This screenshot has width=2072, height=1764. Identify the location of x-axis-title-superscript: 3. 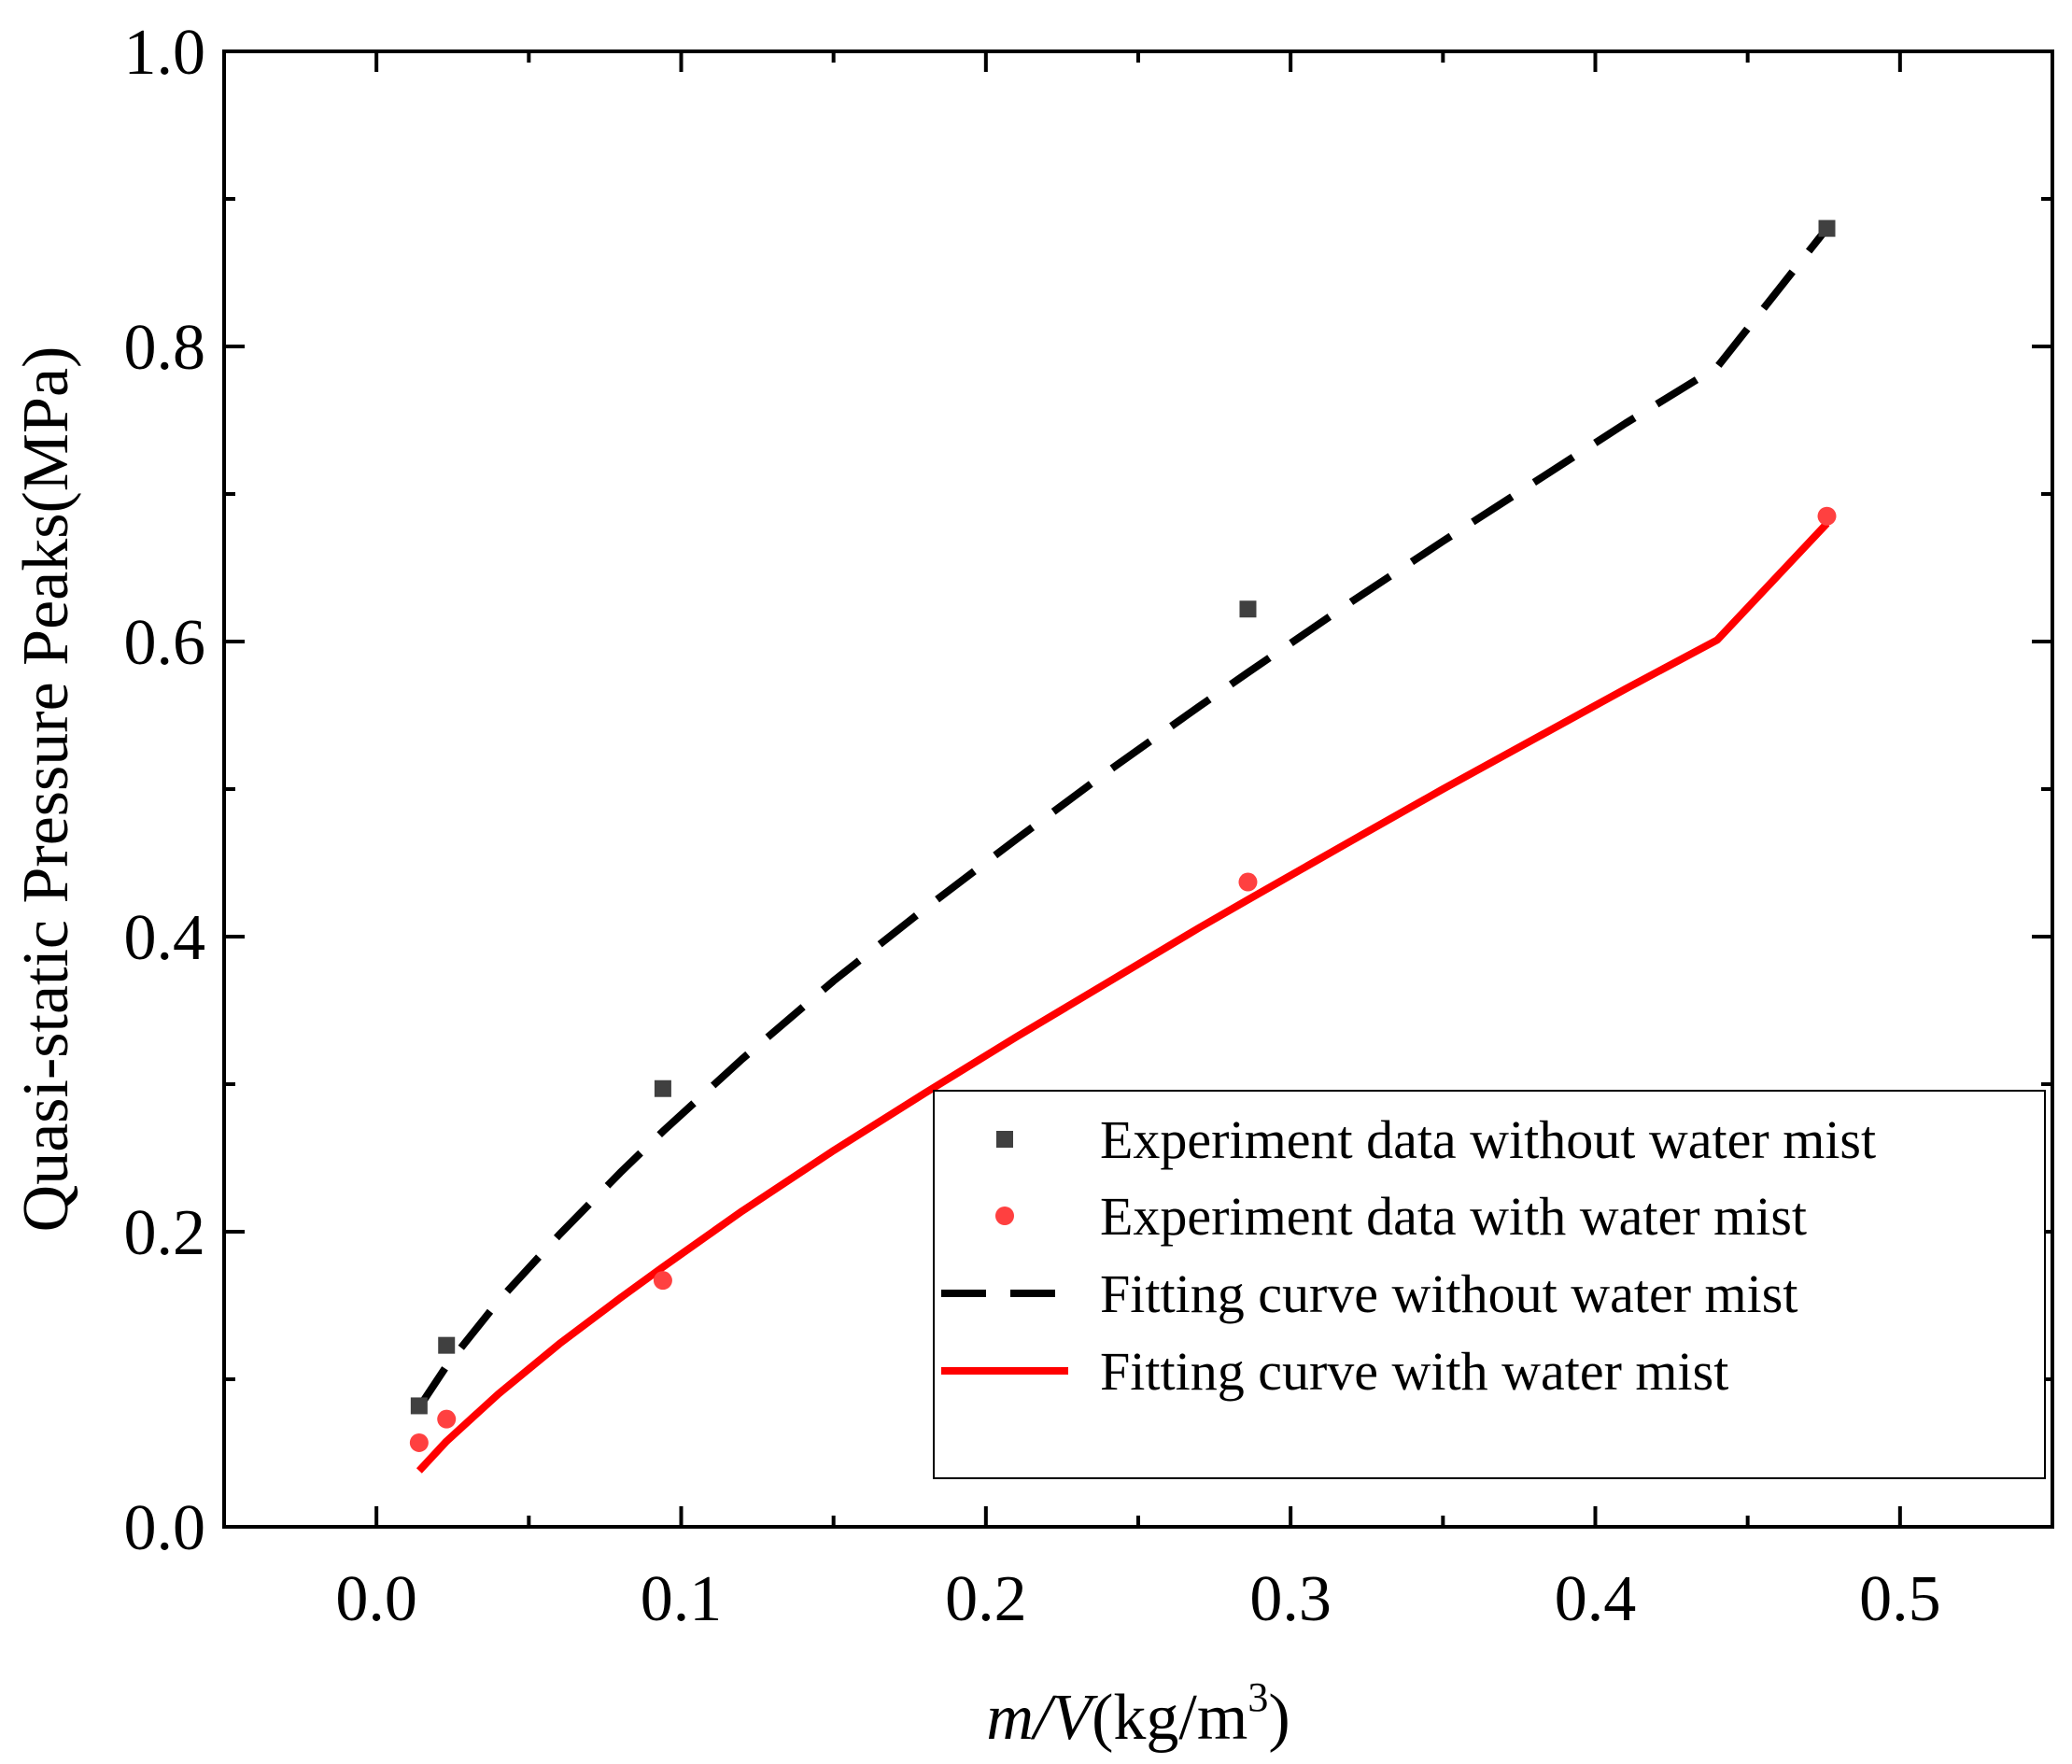
(1257, 1697).